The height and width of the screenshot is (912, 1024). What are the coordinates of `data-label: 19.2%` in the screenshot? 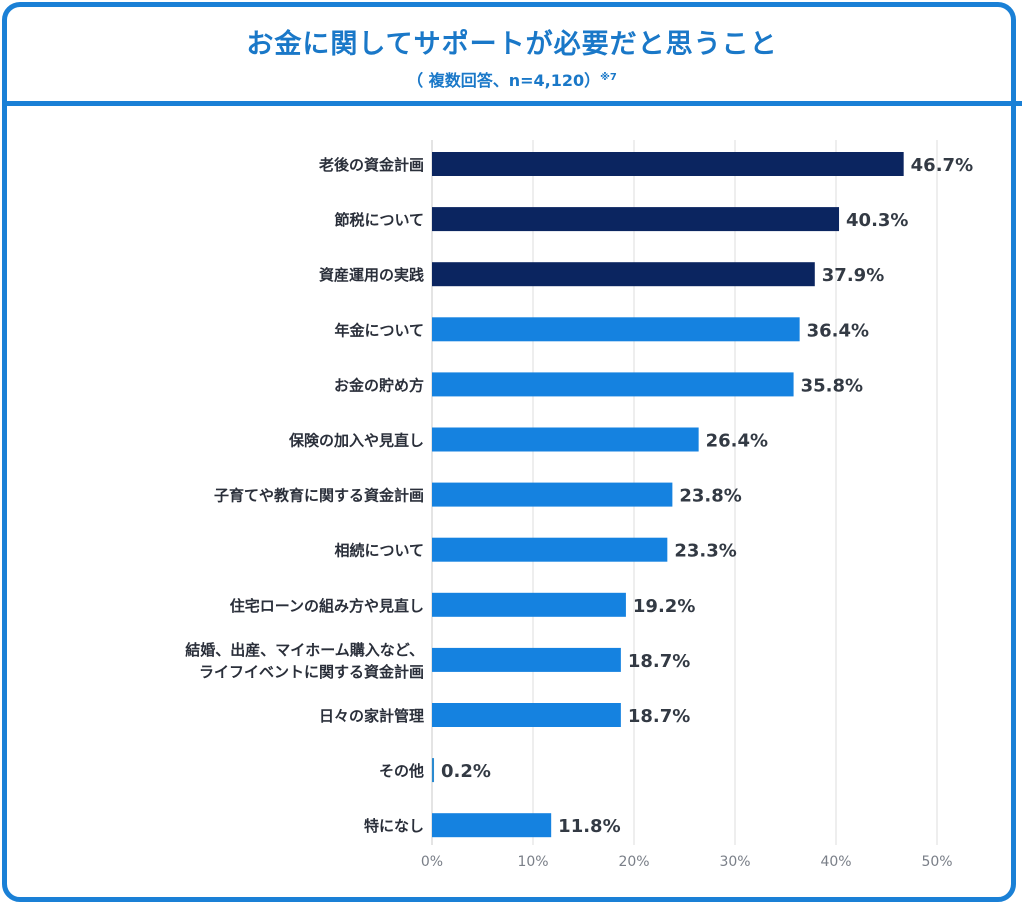 It's located at (664, 606).